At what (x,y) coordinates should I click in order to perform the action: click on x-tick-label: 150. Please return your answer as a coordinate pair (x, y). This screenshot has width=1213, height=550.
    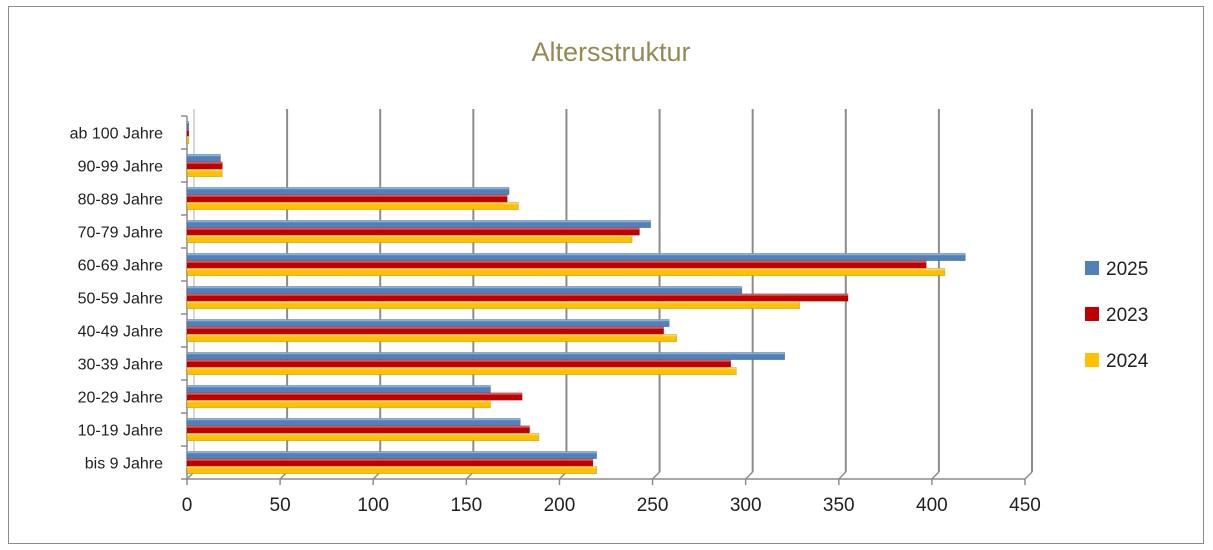
    Looking at the image, I should click on (466, 505).